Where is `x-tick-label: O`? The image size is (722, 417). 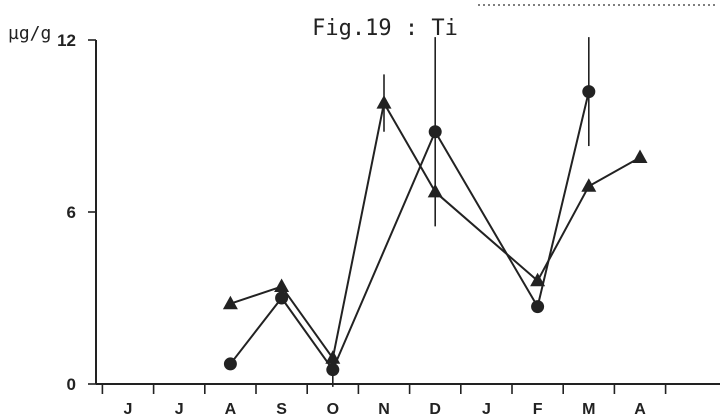
x-tick-label: O is located at coordinates (333, 409).